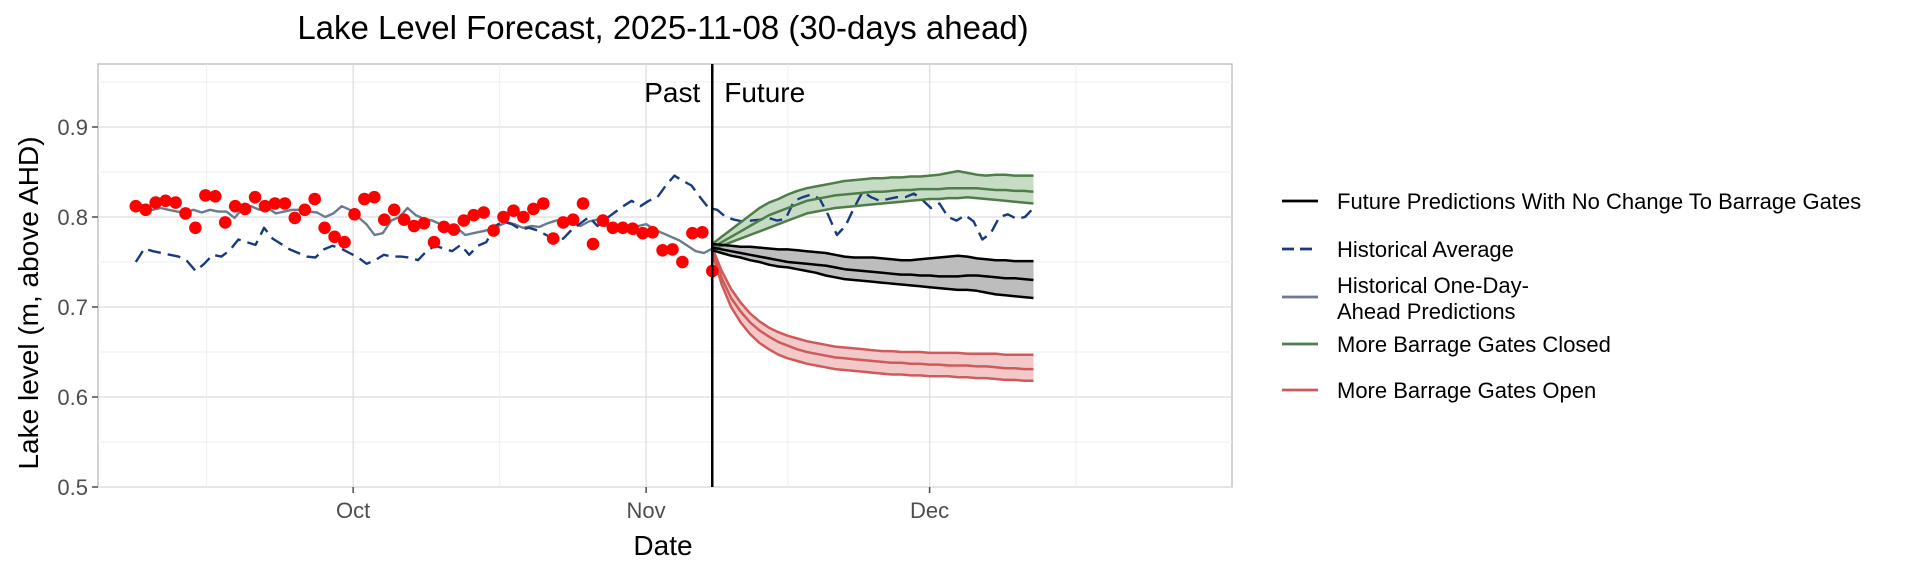  I want to click on future-label: Future, so click(764, 92).